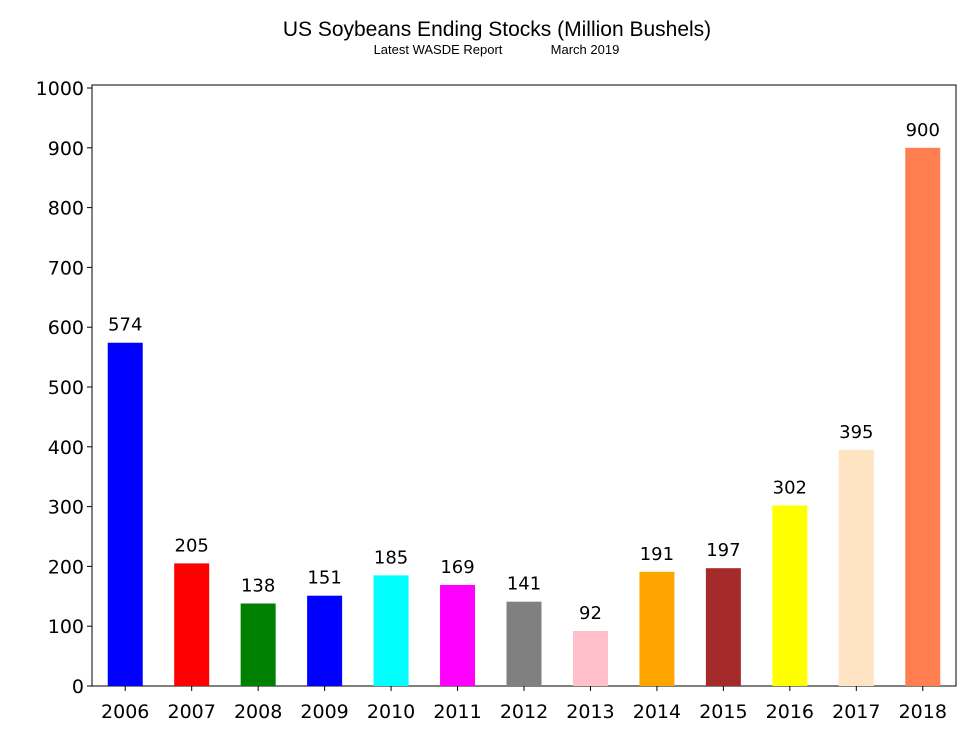  Describe the element at coordinates (391, 630) in the screenshot. I see `bar-2010` at that location.